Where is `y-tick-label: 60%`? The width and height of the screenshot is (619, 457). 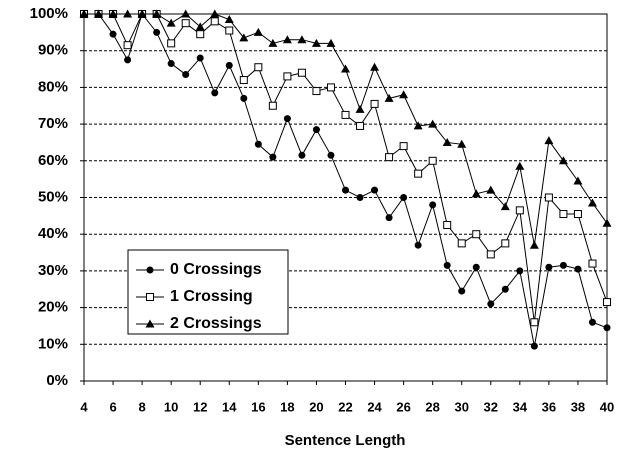 y-tick-label: 60% is located at coordinates (53, 160).